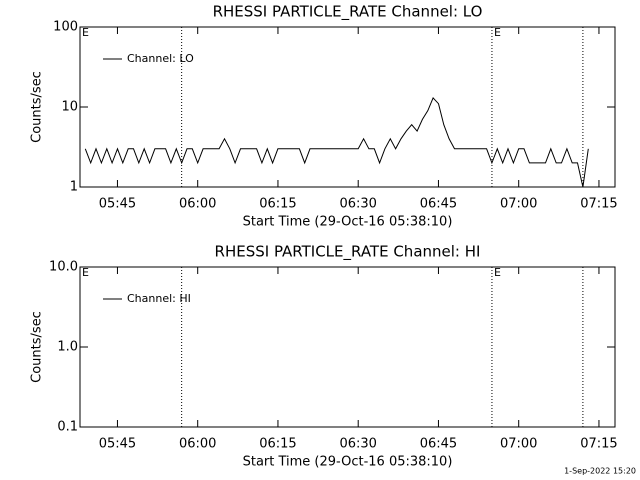  What do you see at coordinates (67, 427) in the screenshot?
I see `y-tick-label: 0.1` at bounding box center [67, 427].